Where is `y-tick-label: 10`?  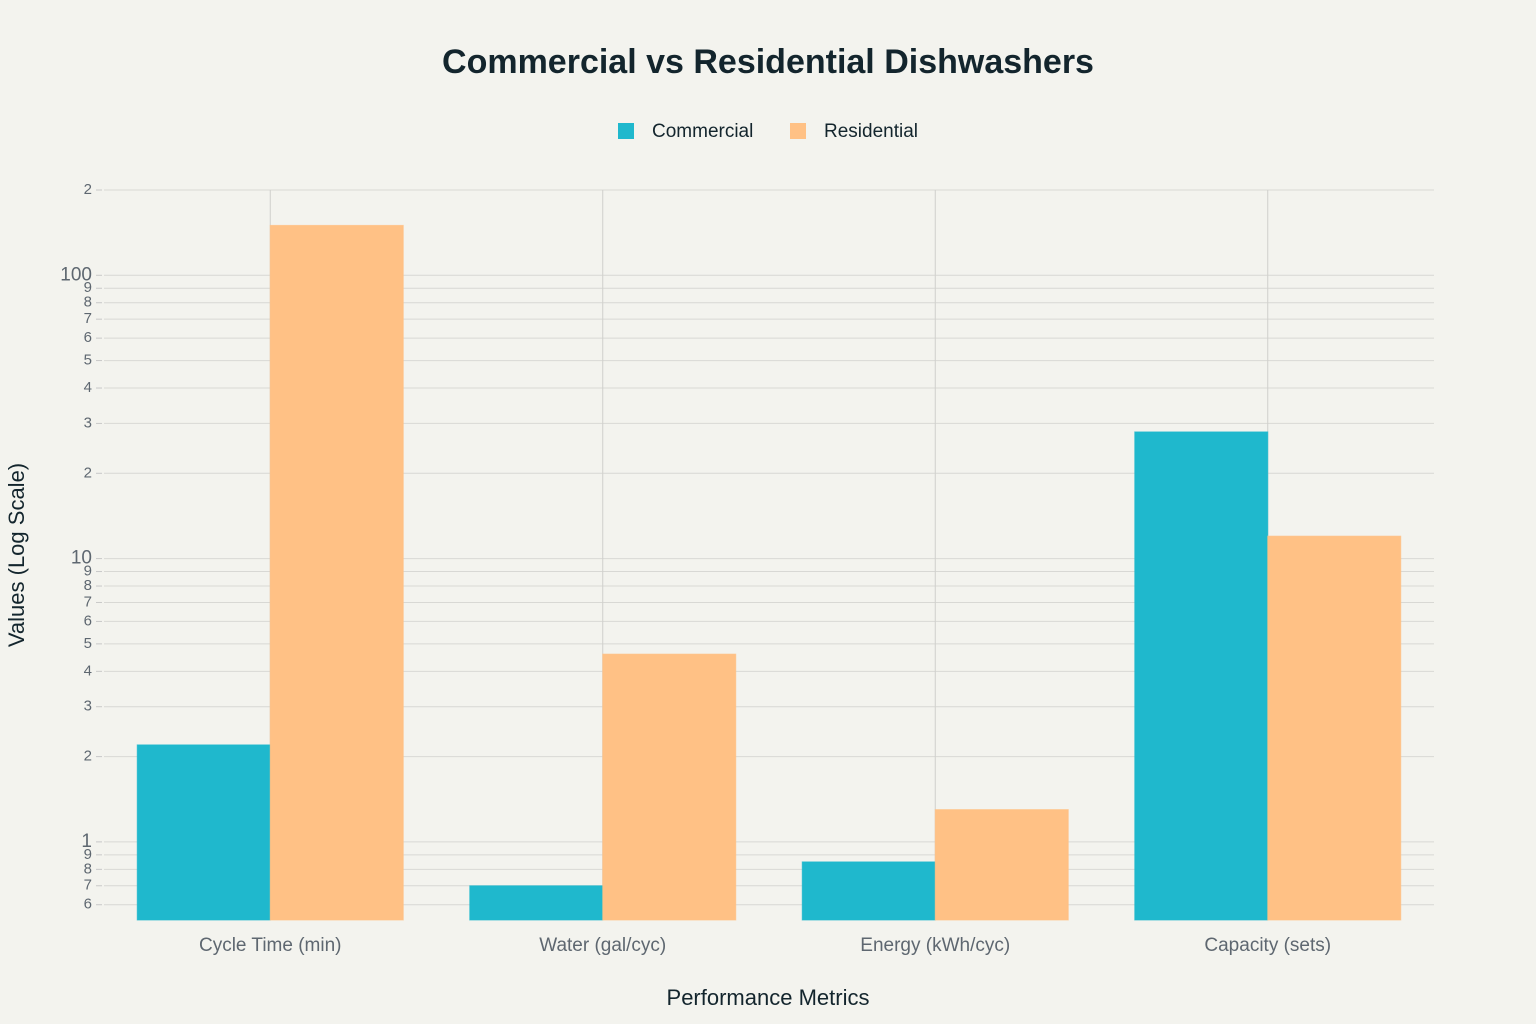
y-tick-label: 10 is located at coordinates (81, 558).